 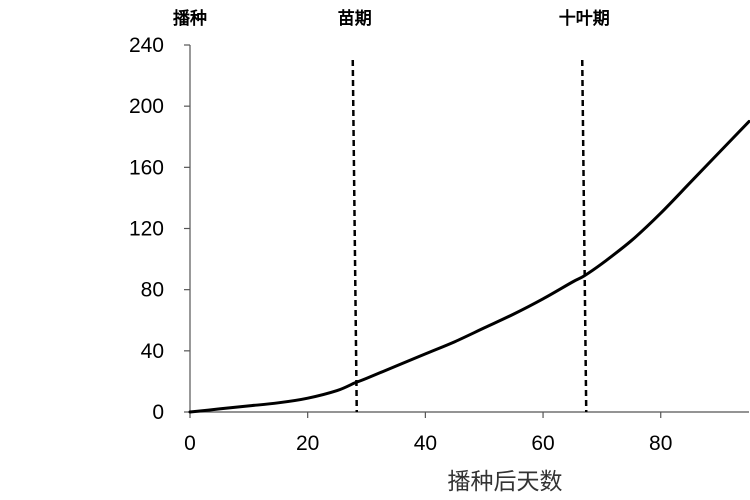 What do you see at coordinates (425, 443) in the screenshot?
I see `x-tick-label: 40` at bounding box center [425, 443].